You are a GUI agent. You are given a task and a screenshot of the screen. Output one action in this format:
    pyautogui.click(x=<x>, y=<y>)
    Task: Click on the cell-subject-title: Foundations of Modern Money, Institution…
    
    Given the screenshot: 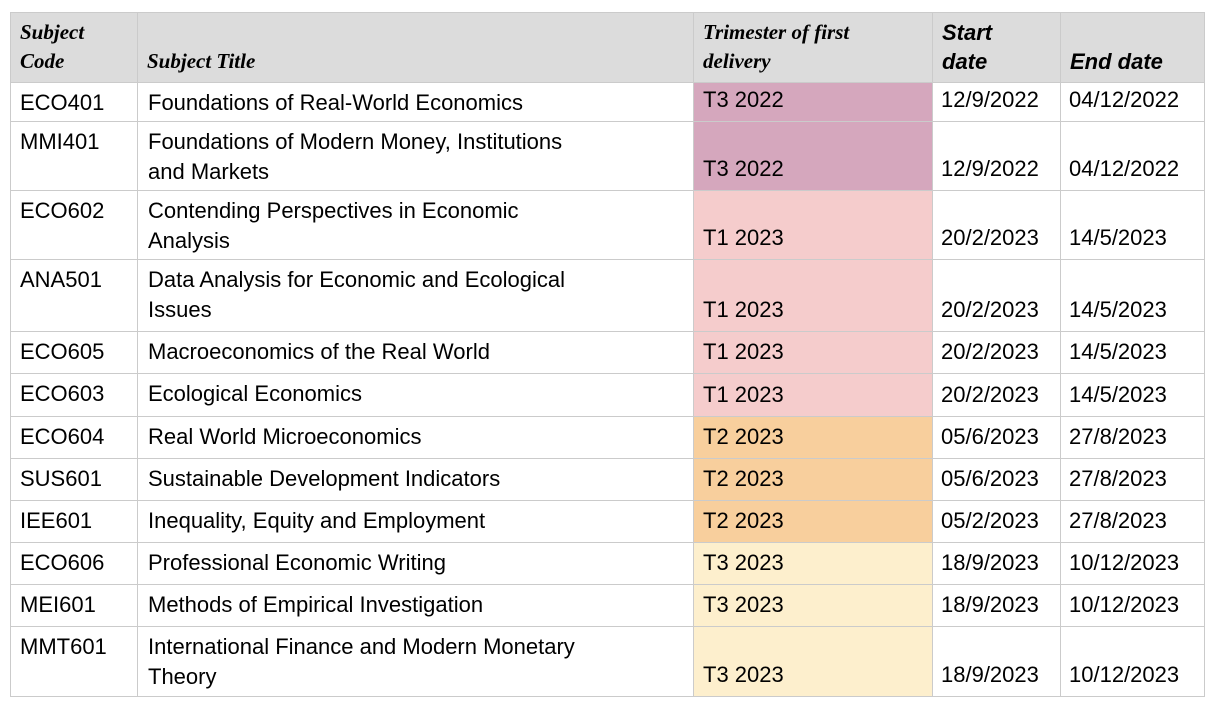 What is the action you would take?
    pyautogui.click(x=415, y=156)
    